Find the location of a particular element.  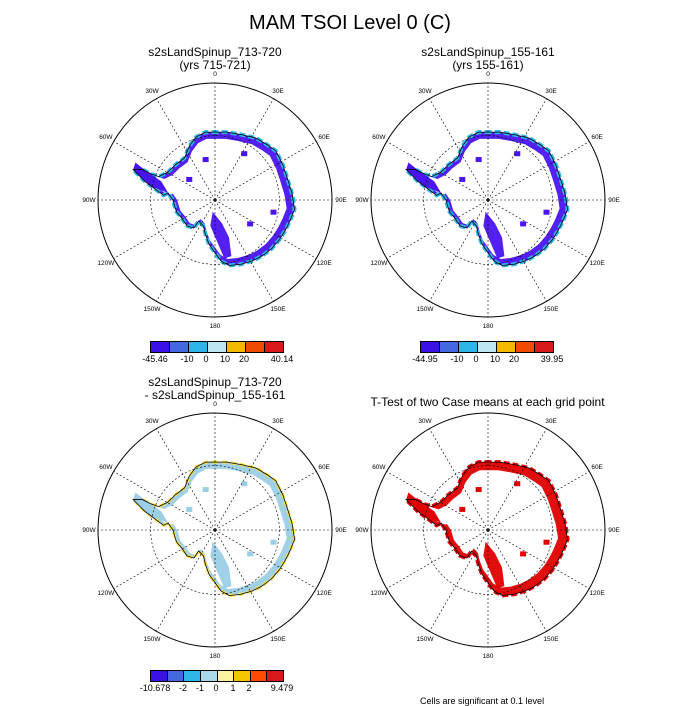

longitude-label: 90E is located at coordinates (614, 200).